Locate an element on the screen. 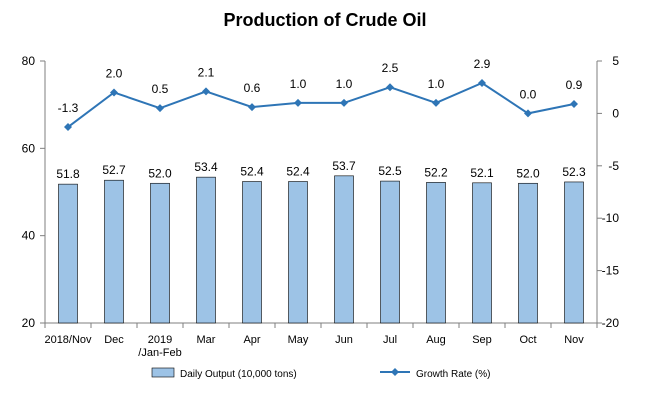  line-data-label: 2.1 is located at coordinates (206, 72).